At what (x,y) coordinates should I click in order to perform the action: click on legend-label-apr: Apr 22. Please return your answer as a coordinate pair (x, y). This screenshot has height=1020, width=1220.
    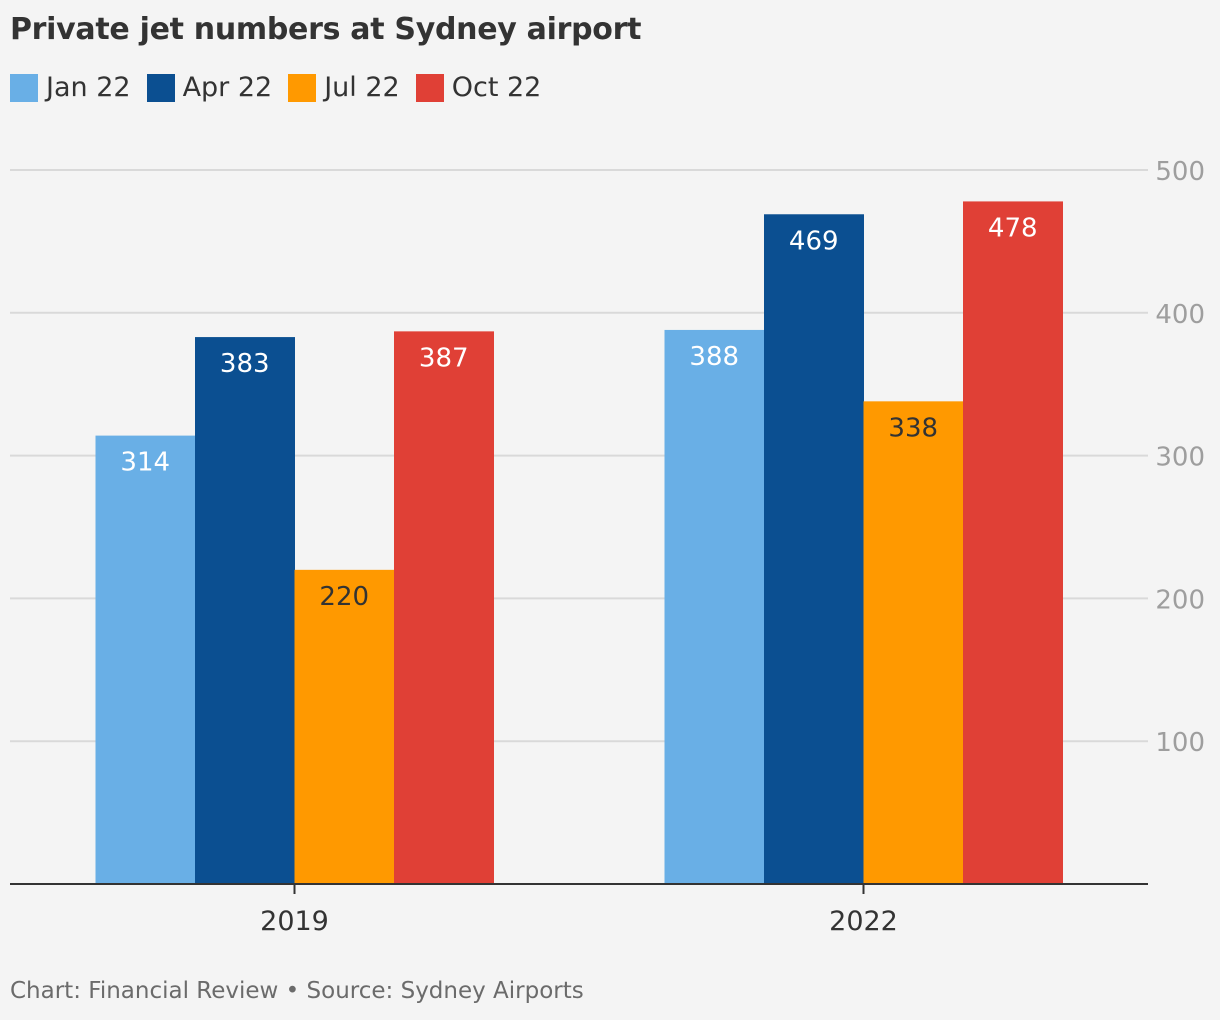
    Looking at the image, I should click on (227, 87).